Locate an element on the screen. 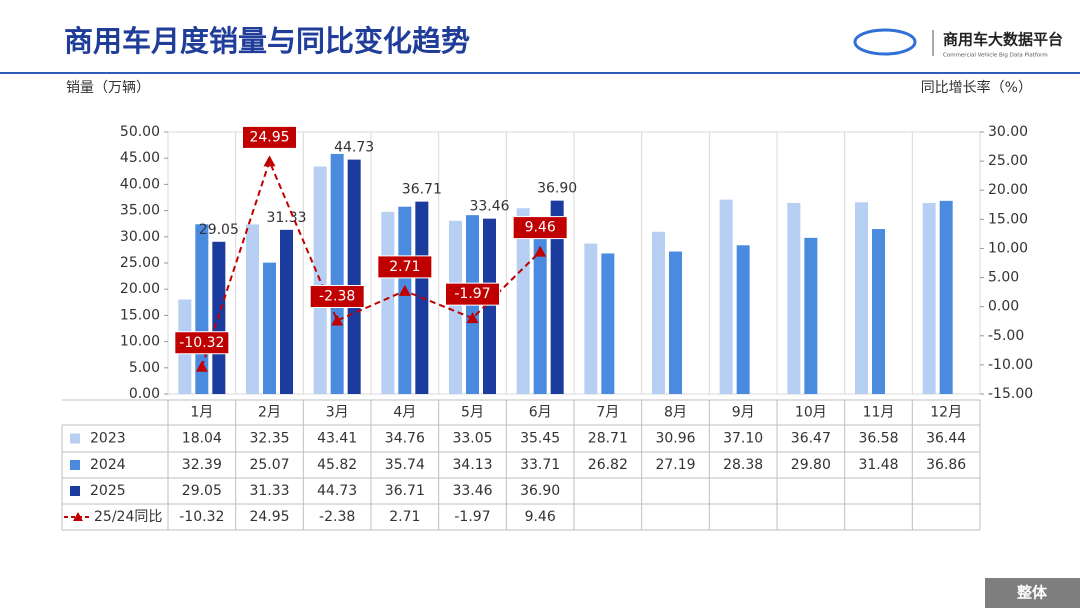 This screenshot has width=1080, height=608. x-tick-label: 5月 is located at coordinates (472, 413).